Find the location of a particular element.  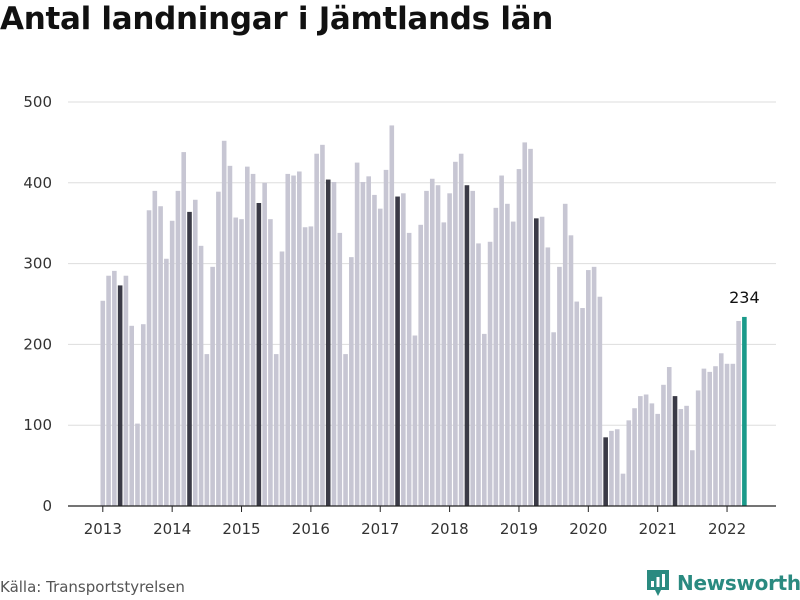

source-note: Källa: Transportstyrelsen is located at coordinates (92, 587).